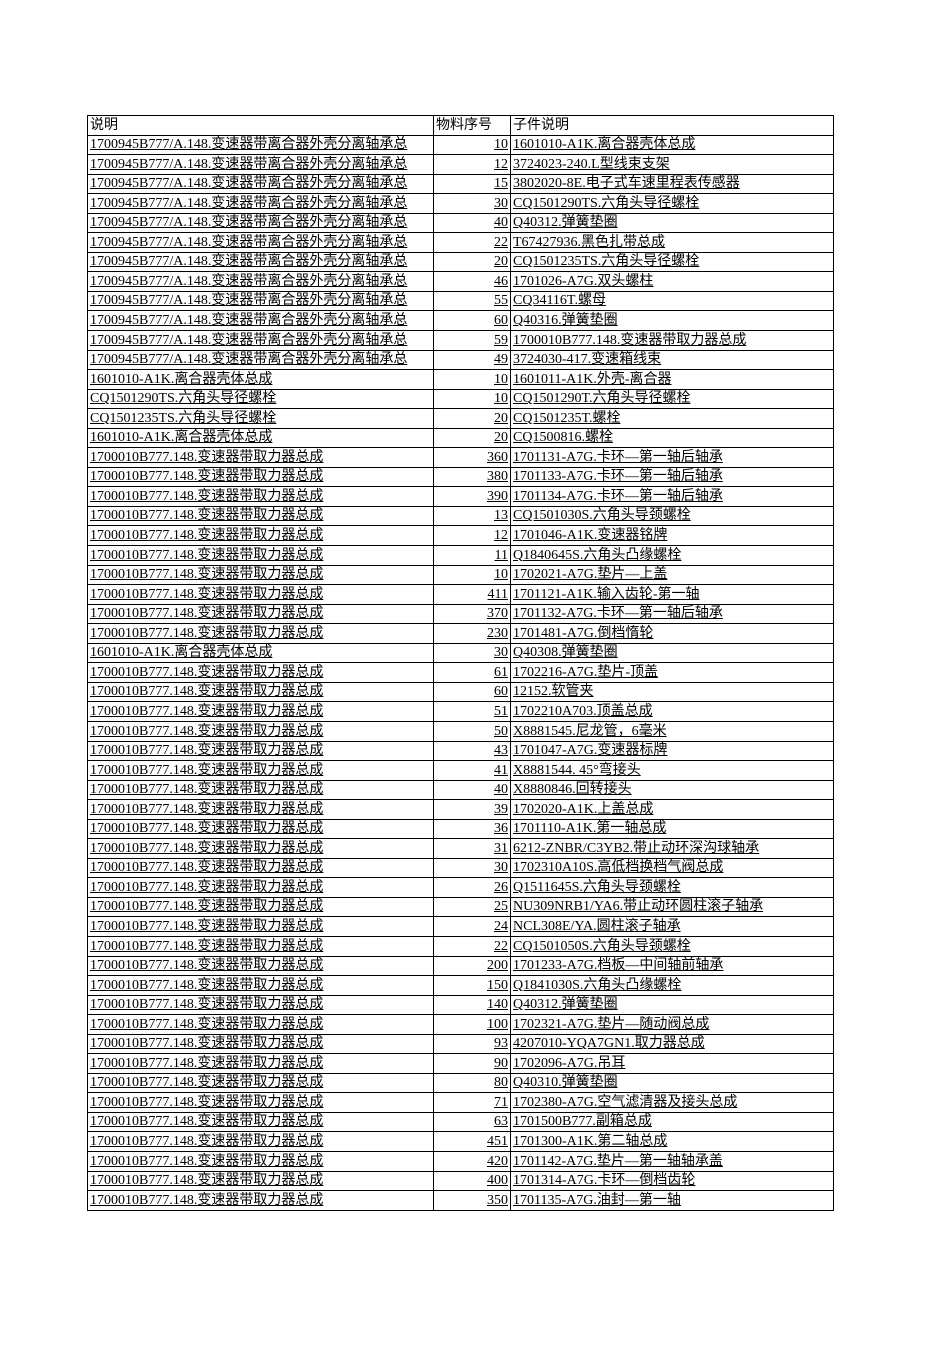 Image resolution: width=950 pixels, height=1345 pixels. Describe the element at coordinates (472, 633) in the screenshot. I see `cell-seq: 230` at that location.